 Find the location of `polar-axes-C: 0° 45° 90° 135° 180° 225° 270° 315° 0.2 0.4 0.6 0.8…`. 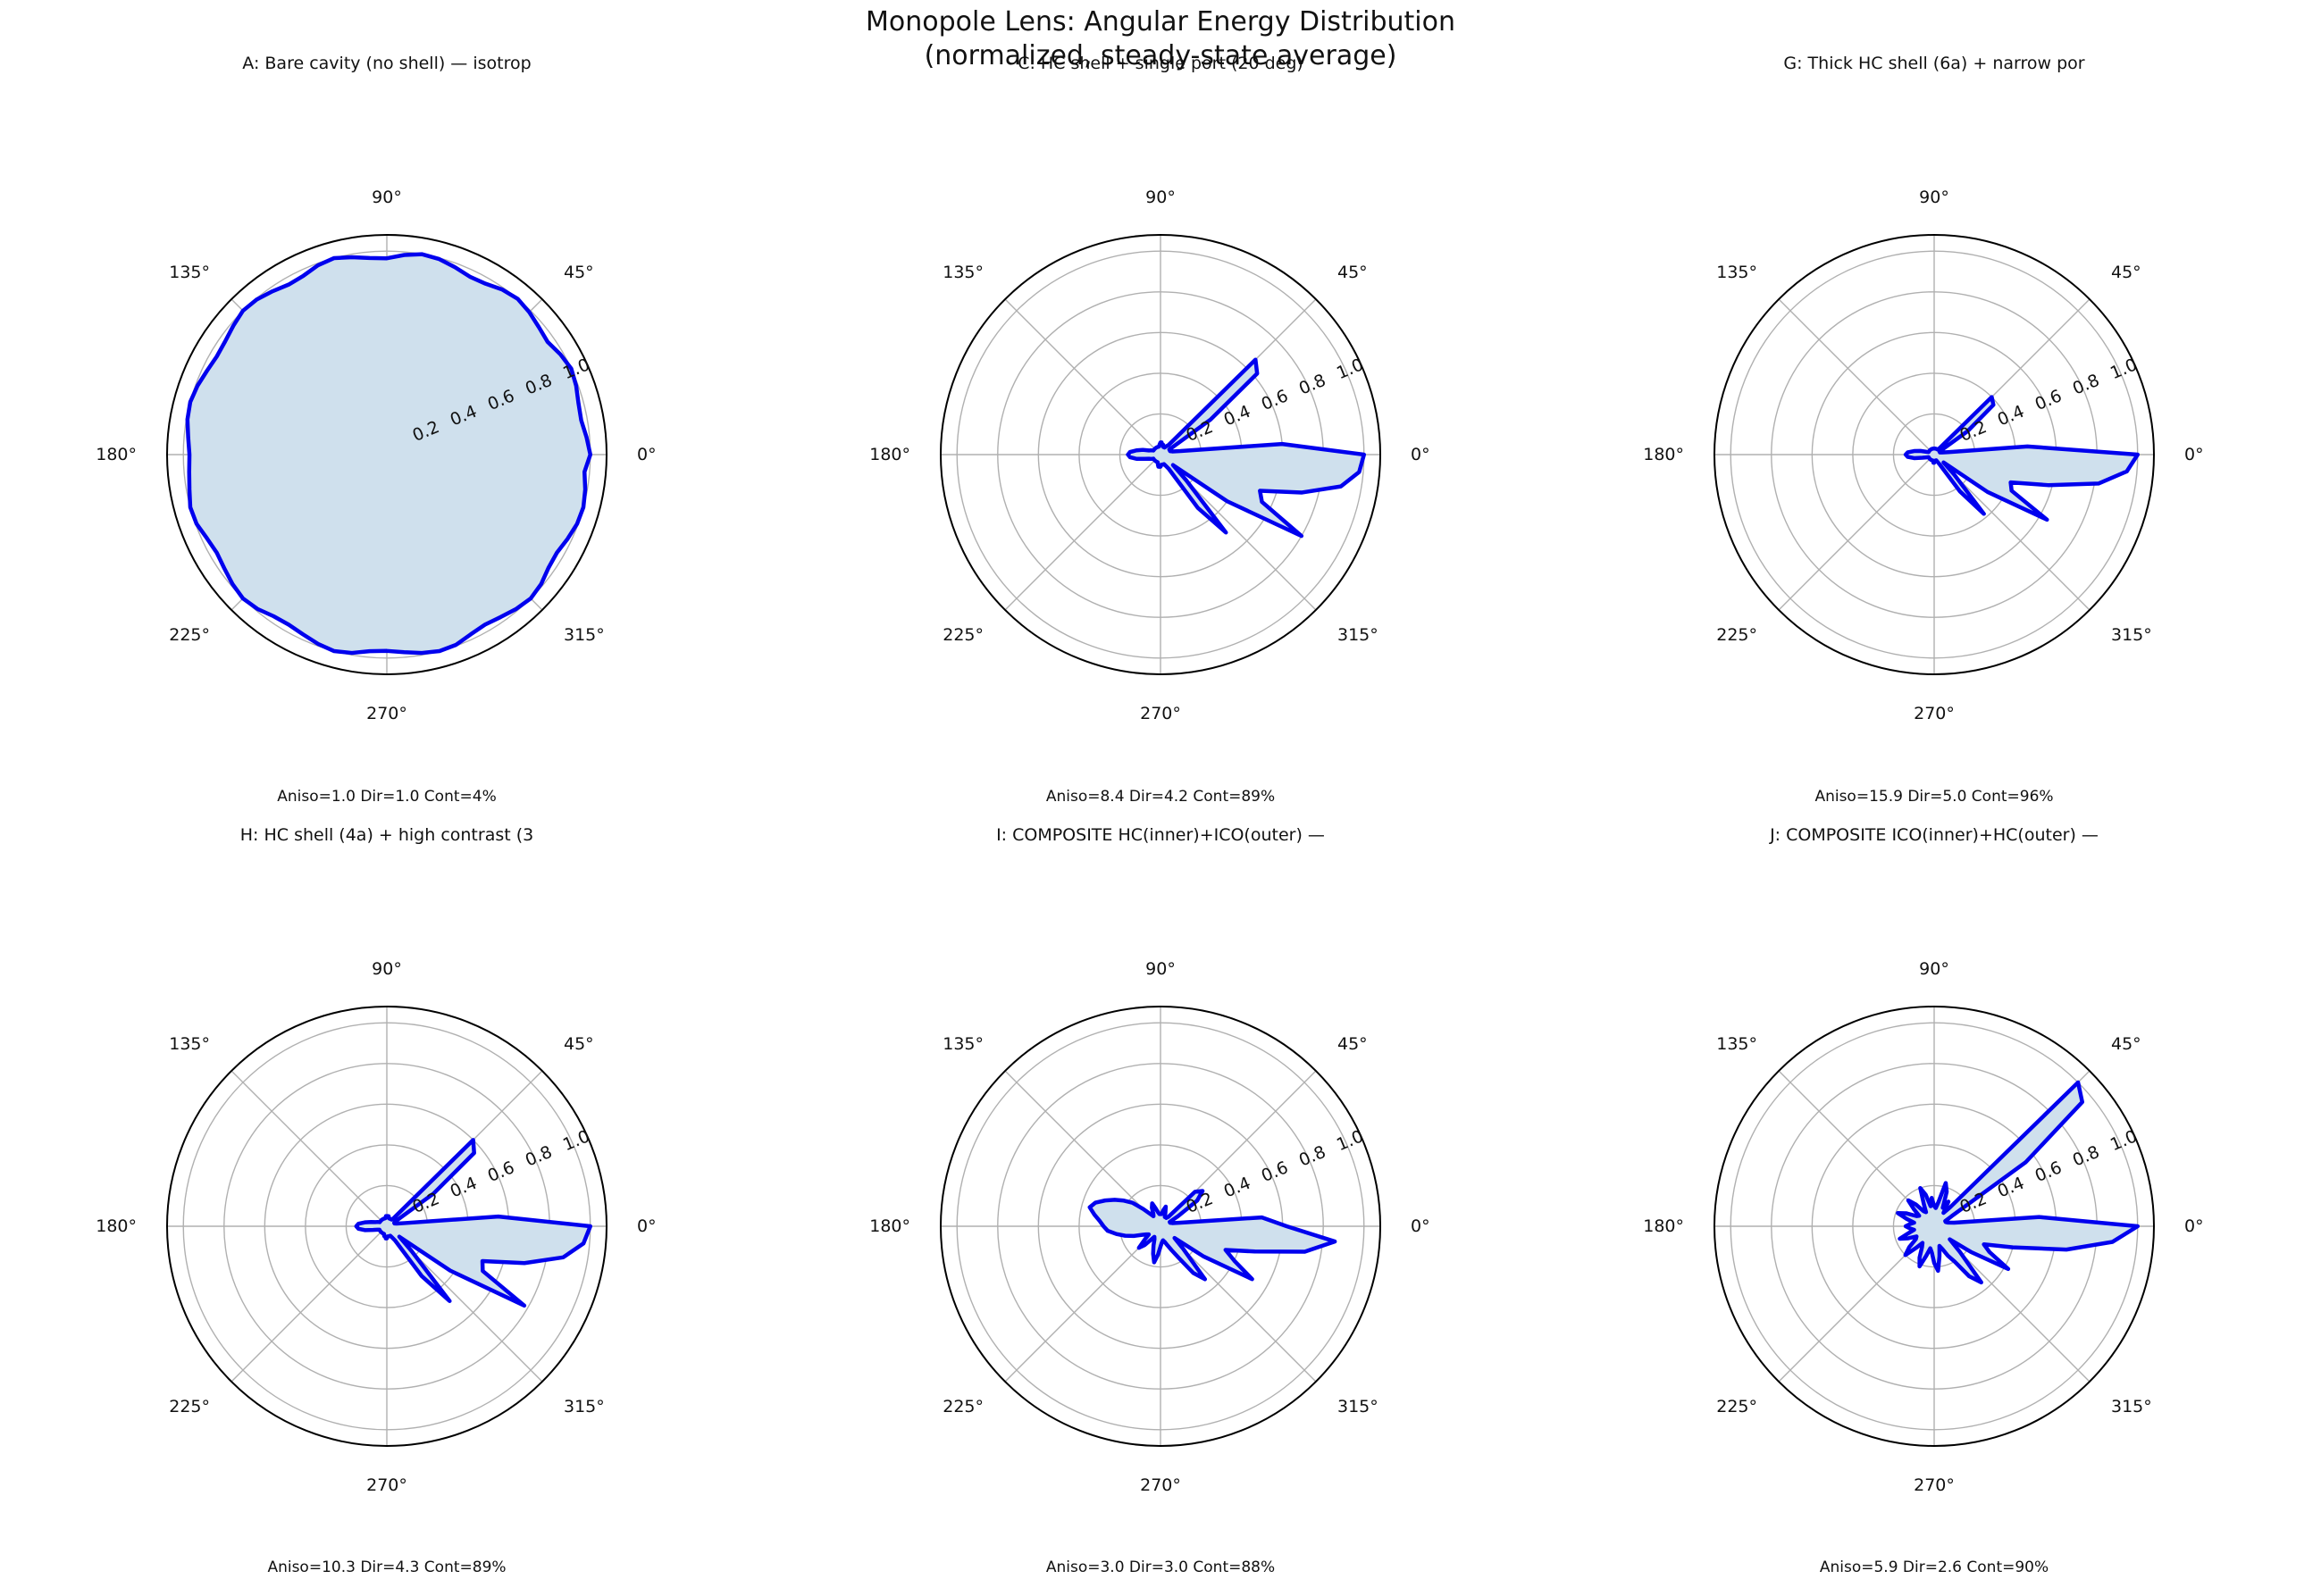

polar-axes-C: 0° 45° 90° 135° 180° 225° 270° 315° 0.2 0.4 0.6 0.8… is located at coordinates (1157, 454).